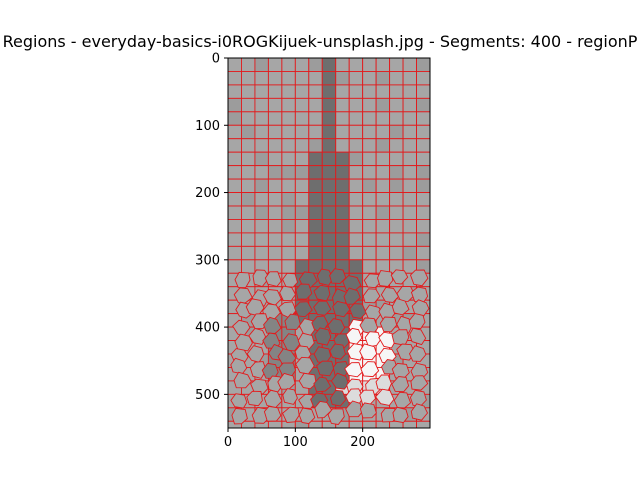  Describe the element at coordinates (207, 328) in the screenshot. I see `y-tick-label: 400` at that location.